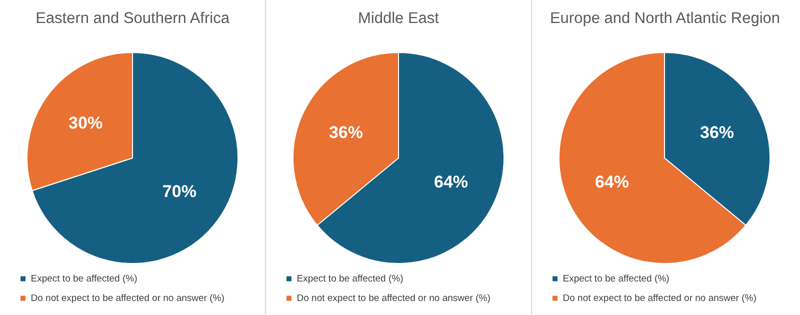 The image size is (800, 315). Describe the element at coordinates (132, 19) in the screenshot. I see `chart-title: Eastern and Southern Africa` at that location.